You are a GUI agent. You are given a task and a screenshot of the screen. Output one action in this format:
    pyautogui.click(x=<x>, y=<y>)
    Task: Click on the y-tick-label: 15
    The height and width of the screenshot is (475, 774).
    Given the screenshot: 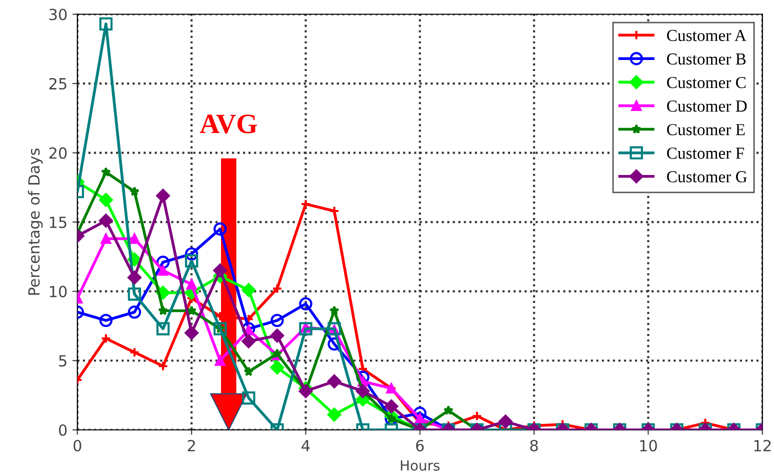 What is the action you would take?
    pyautogui.click(x=58, y=222)
    